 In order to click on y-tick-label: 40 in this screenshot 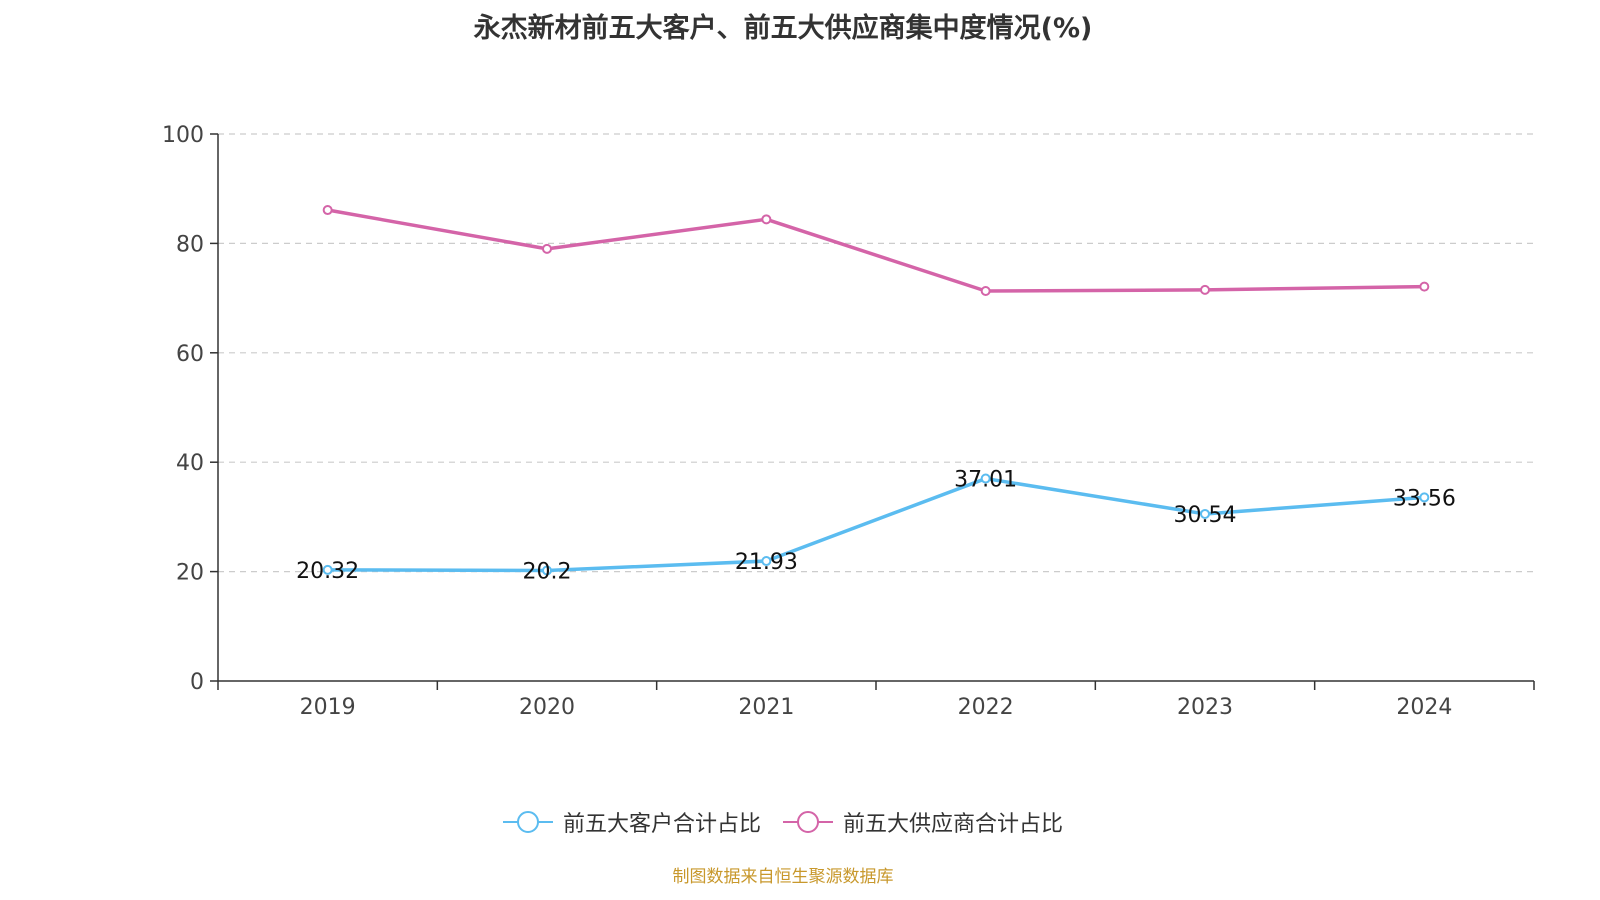, I will do `click(190, 463)`.